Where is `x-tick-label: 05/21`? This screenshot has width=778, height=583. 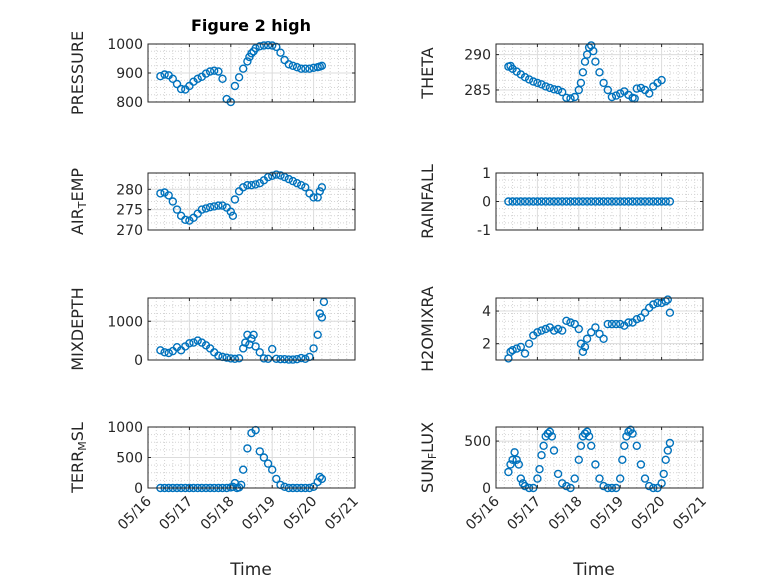
x-tick-label: 05/21 is located at coordinates (690, 514).